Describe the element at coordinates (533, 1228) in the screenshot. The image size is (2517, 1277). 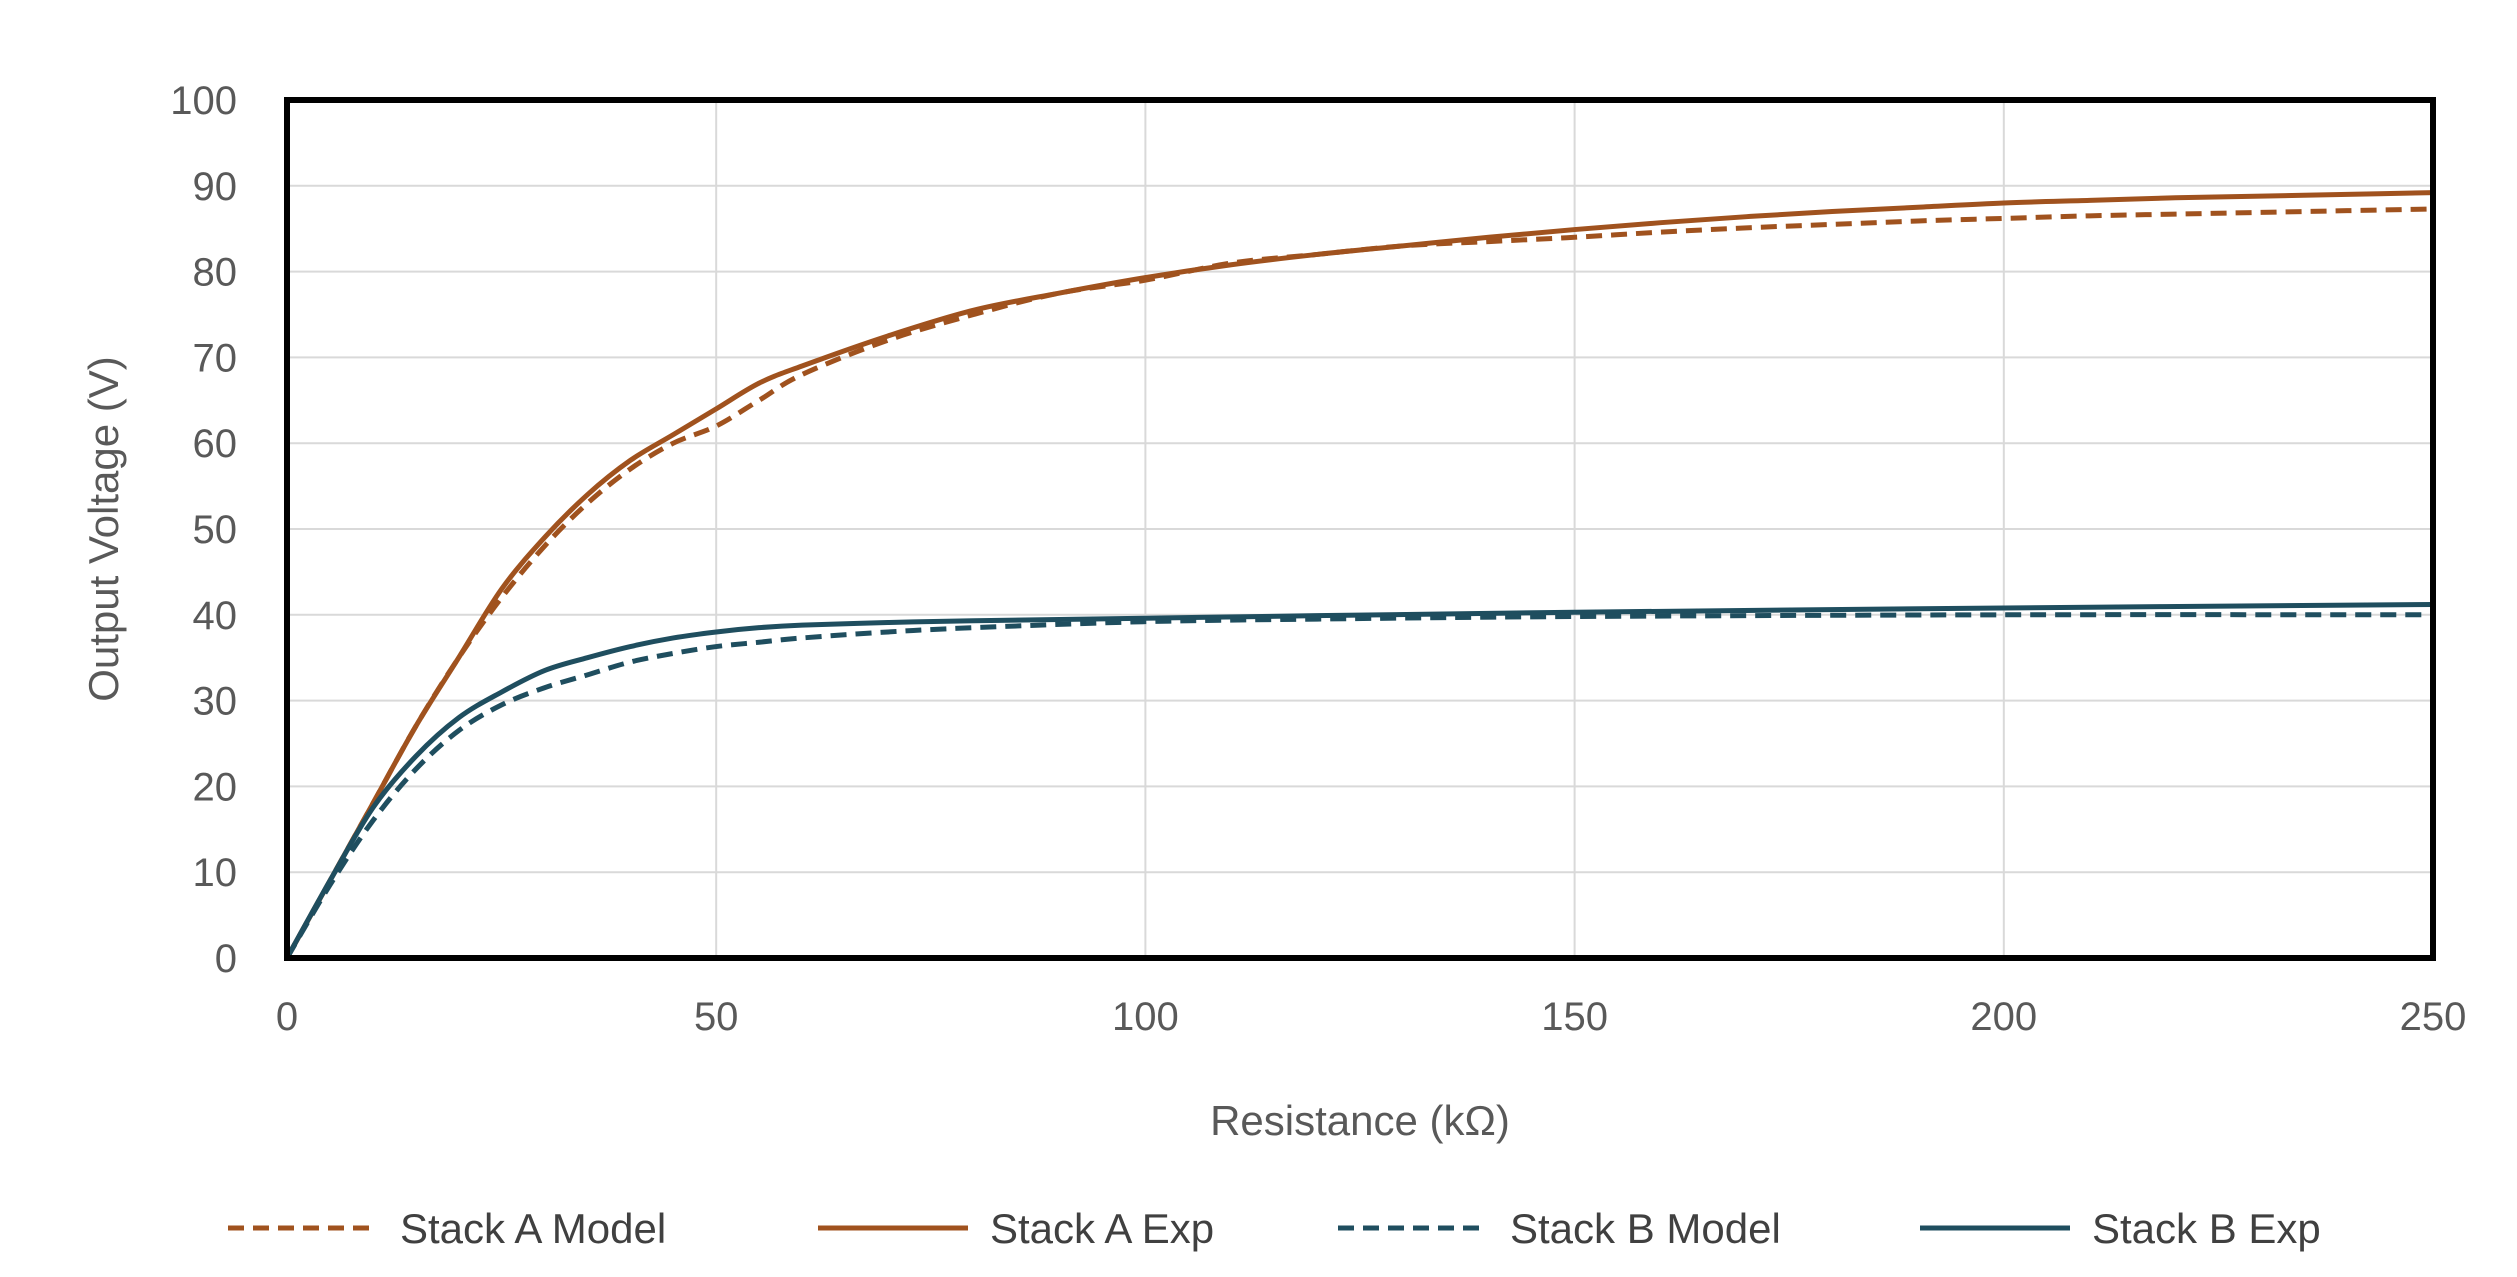
I see `legend-label-stack-a-model: Stack A Model` at that location.